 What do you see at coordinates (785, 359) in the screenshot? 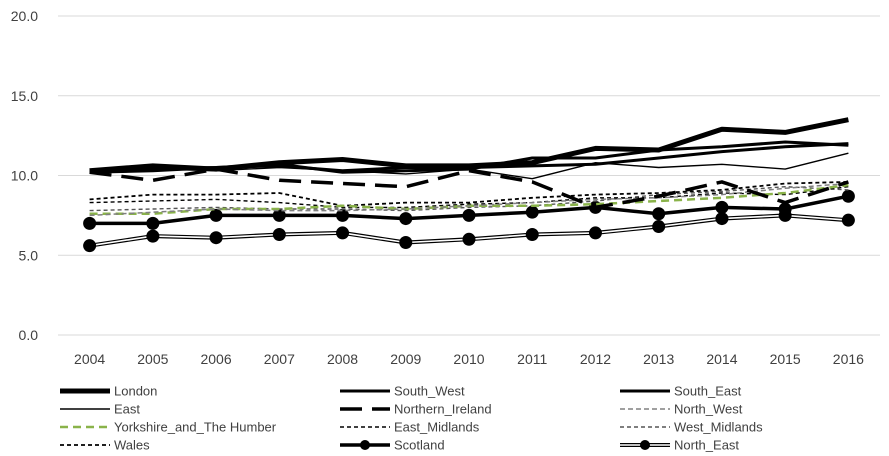
I see `x-tick-label: 2015` at bounding box center [785, 359].